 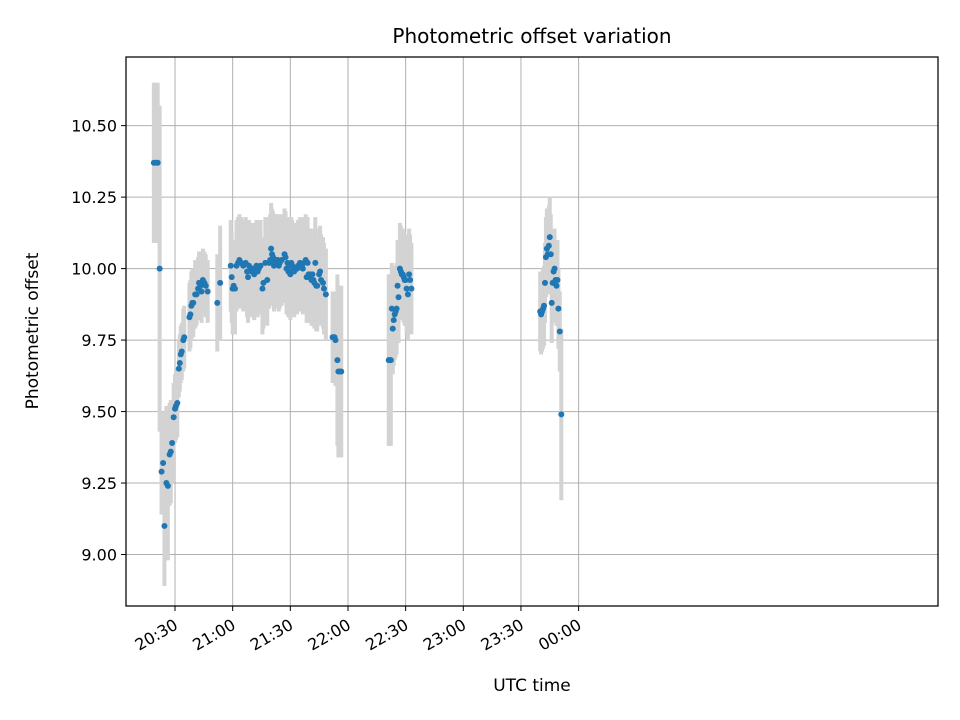 What do you see at coordinates (271, 635) in the screenshot?
I see `x-tick-label: 21:30` at bounding box center [271, 635].